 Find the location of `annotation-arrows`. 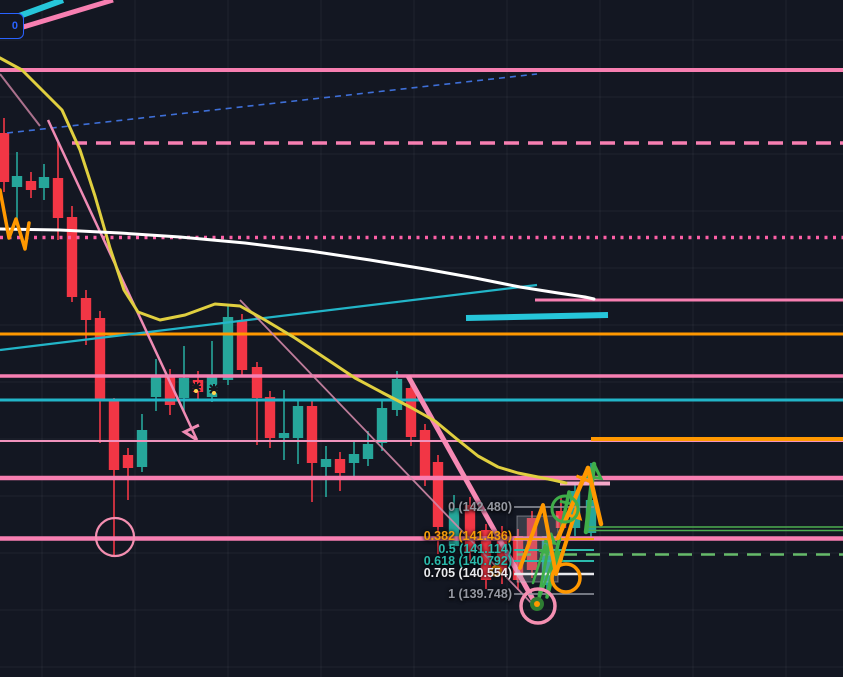

annotation-arrows is located at coordinates (561, 532).